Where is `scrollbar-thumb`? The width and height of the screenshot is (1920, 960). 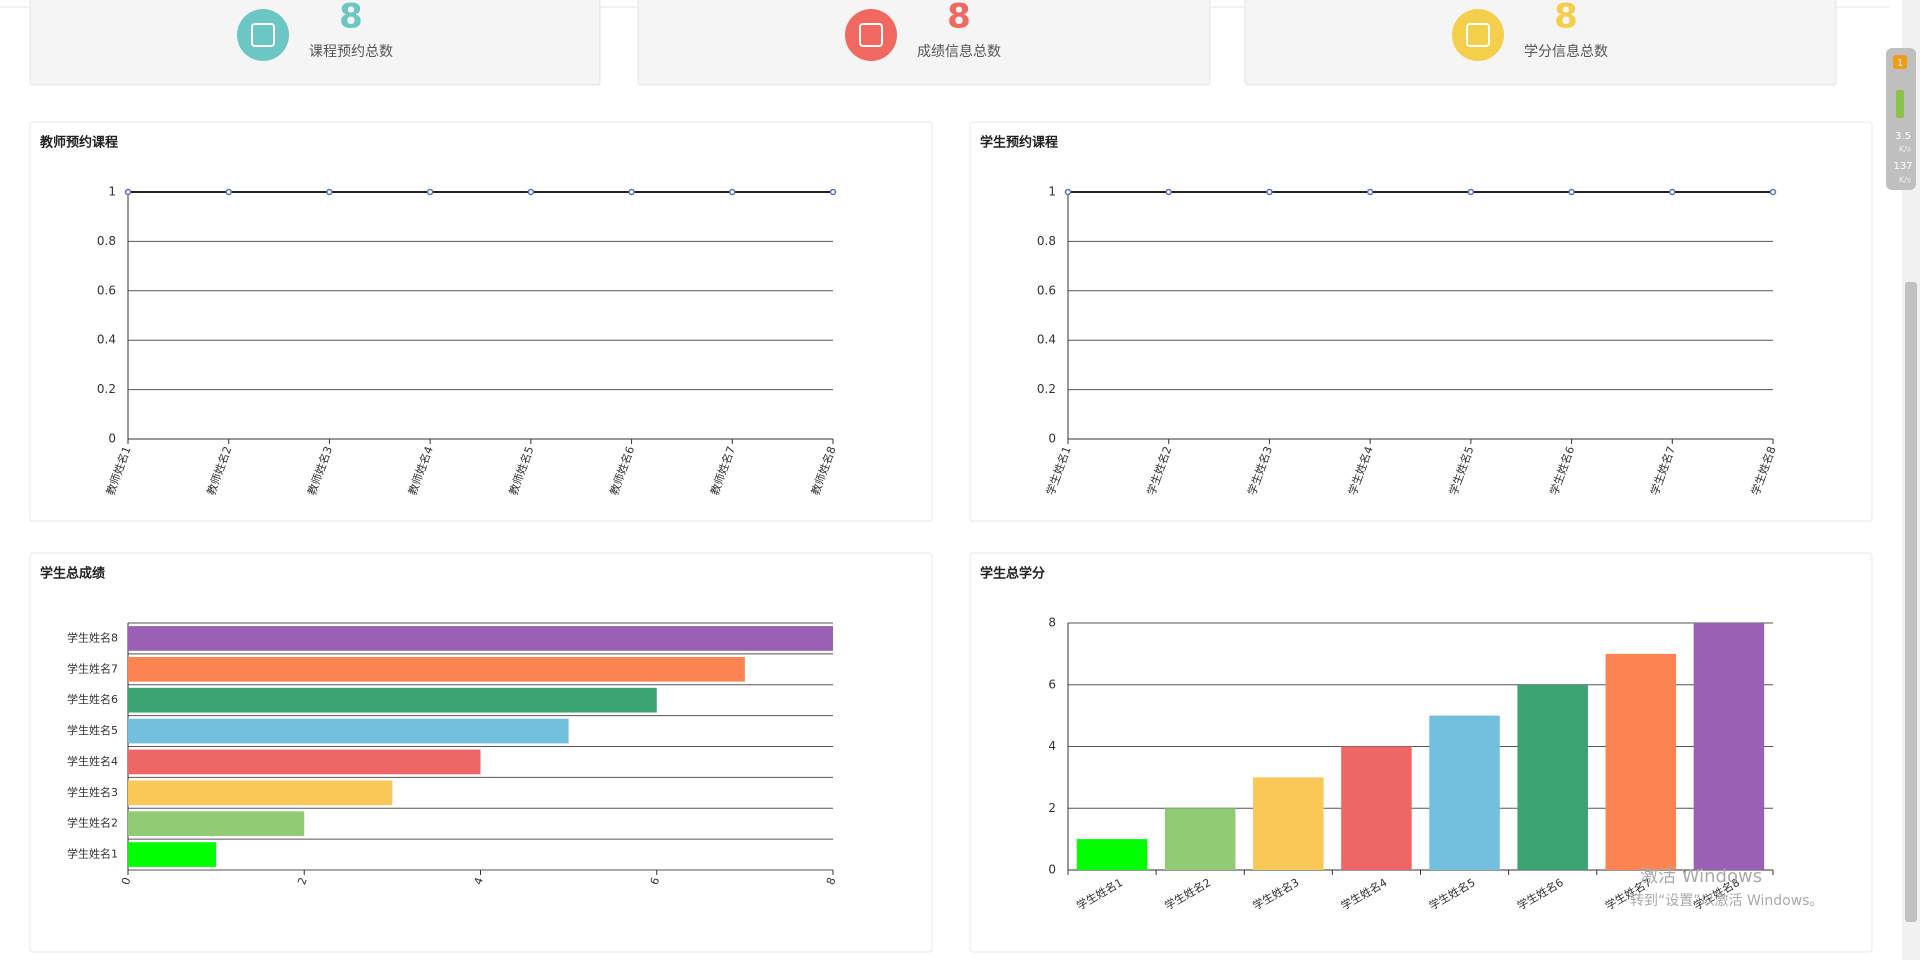 scrollbar-thumb is located at coordinates (1911, 602).